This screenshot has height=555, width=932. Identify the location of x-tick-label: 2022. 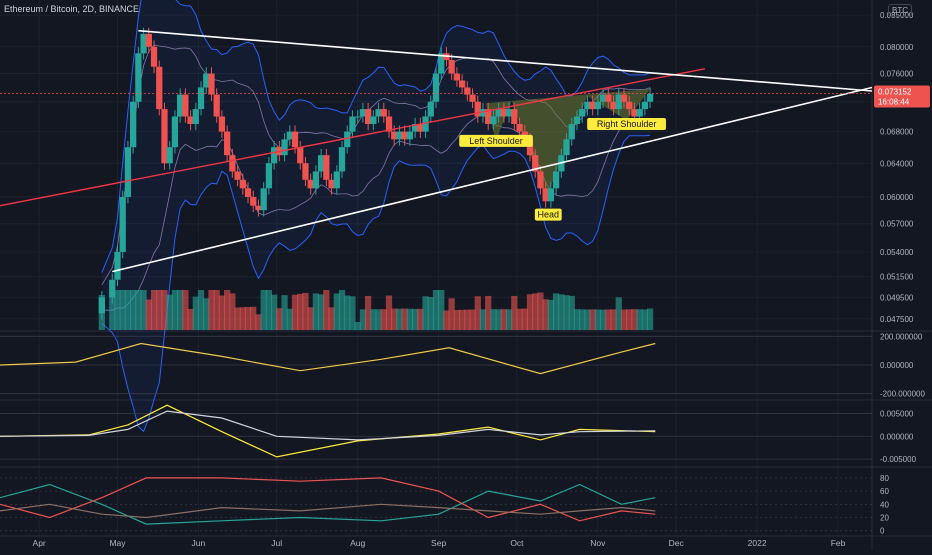
(757, 543).